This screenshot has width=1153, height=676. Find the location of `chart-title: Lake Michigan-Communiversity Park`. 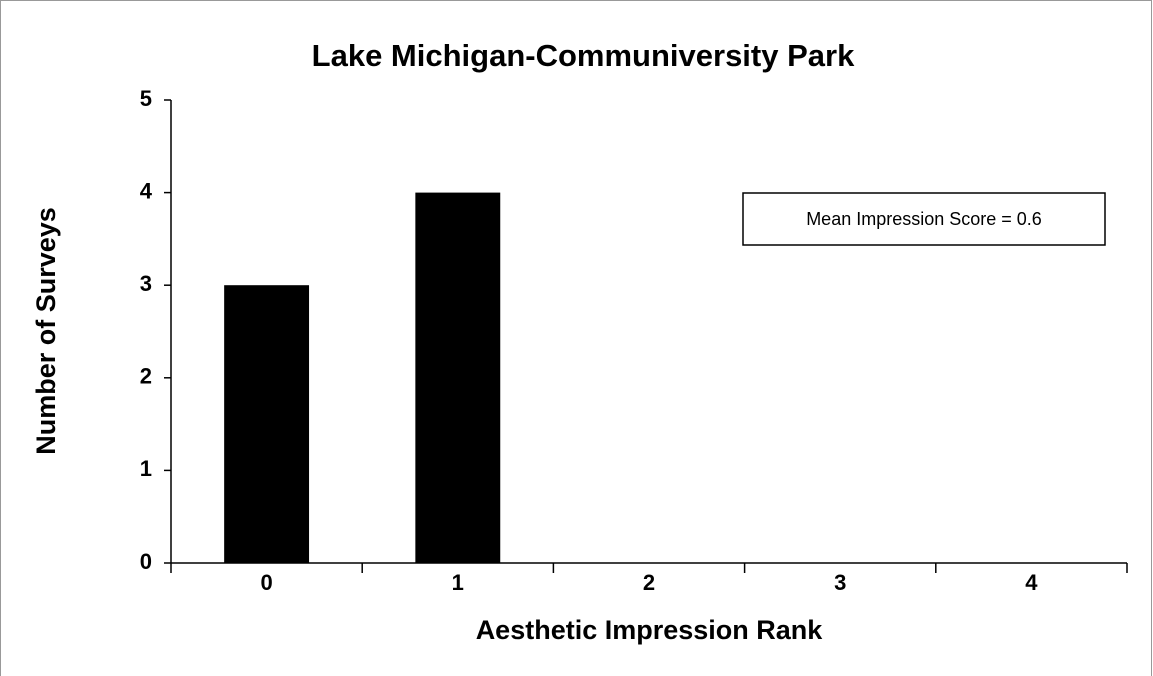

chart-title: Lake Michigan-Communiversity Park is located at coordinates (583, 55).